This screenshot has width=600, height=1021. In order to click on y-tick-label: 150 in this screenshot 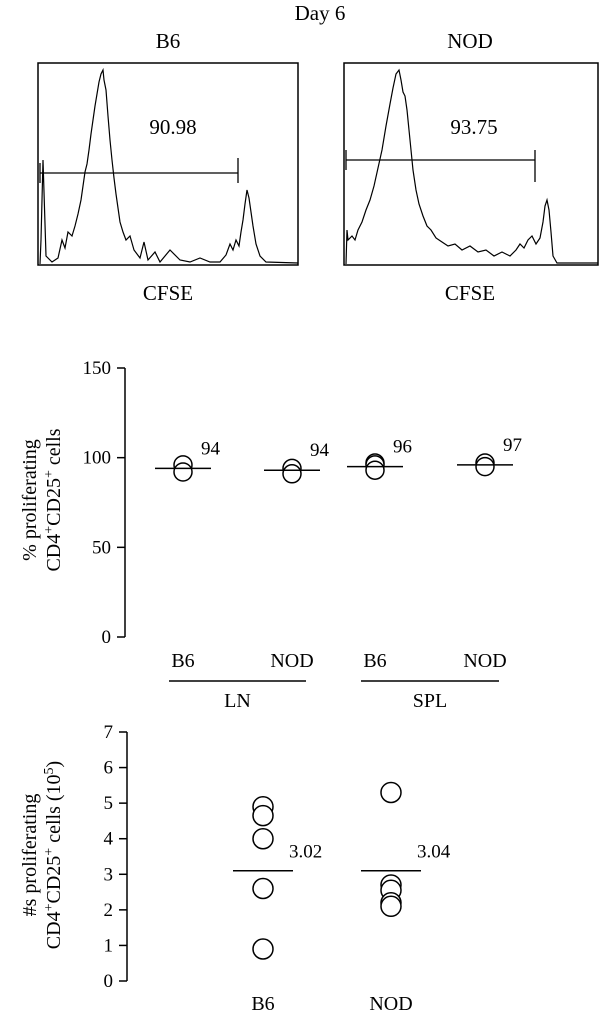, I will do `click(97, 368)`.